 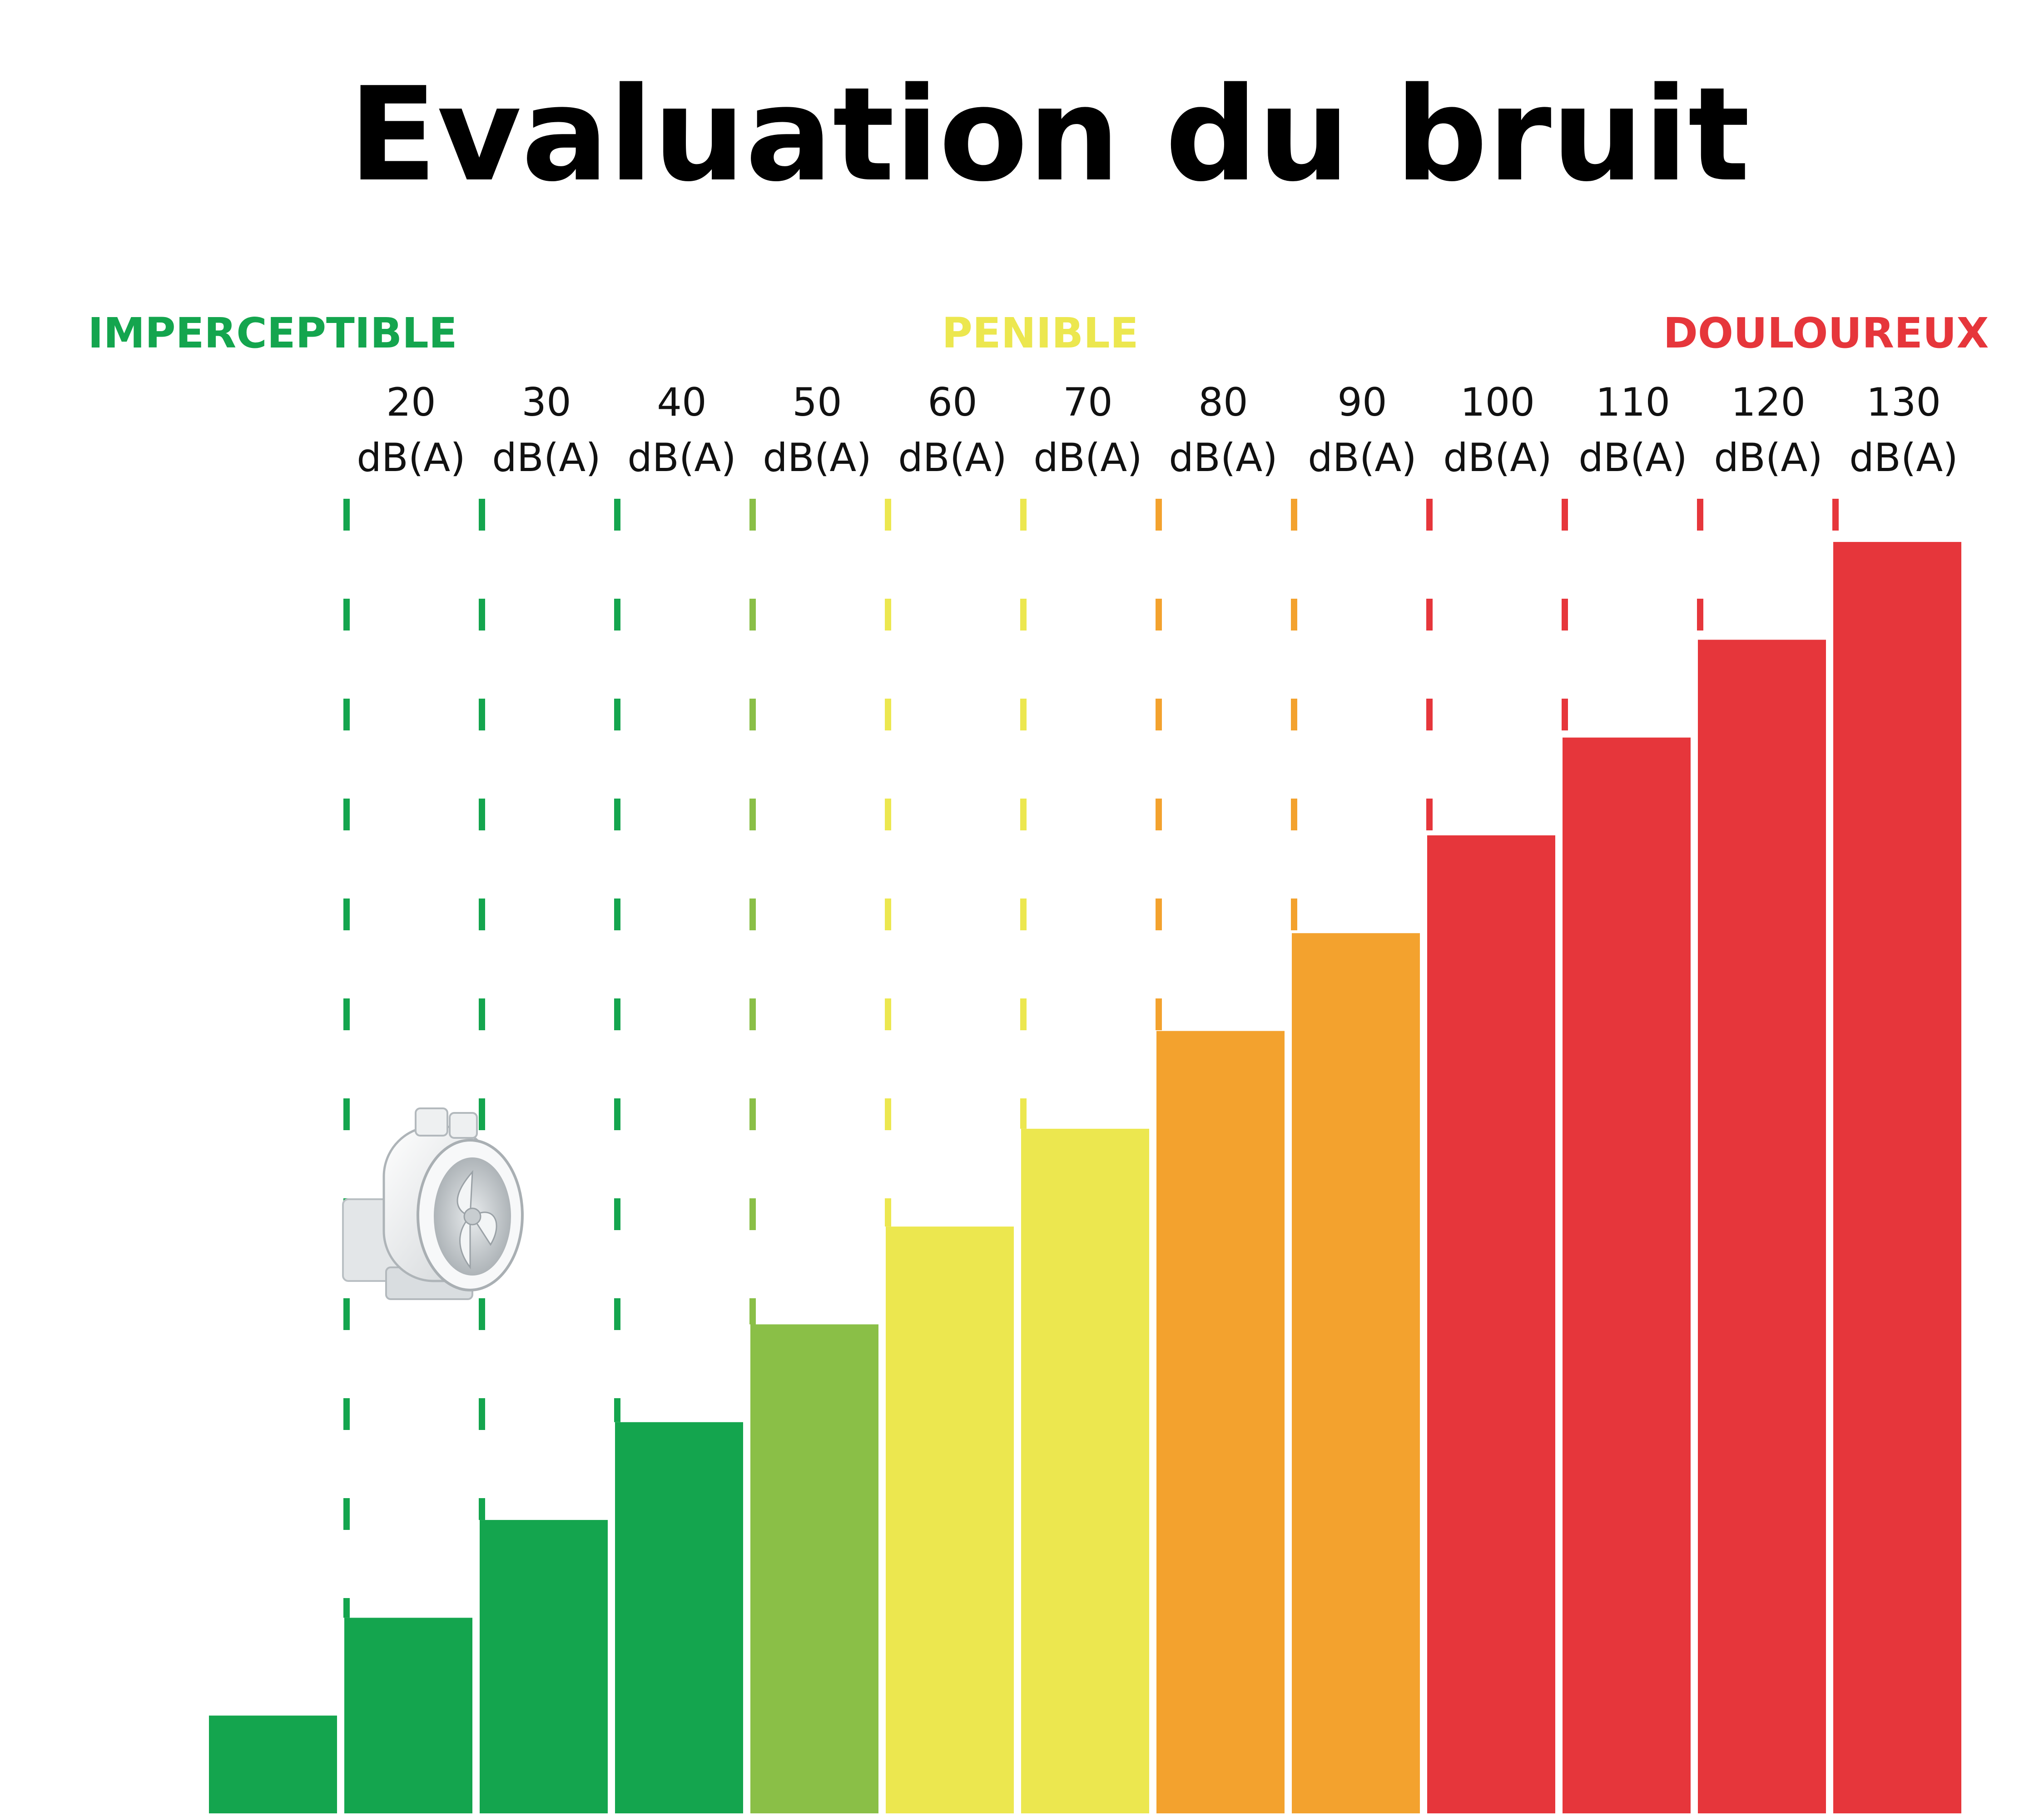 What do you see at coordinates (1826, 333) in the screenshot?
I see `zone-label-douloureux: DOULOUREUX` at bounding box center [1826, 333].